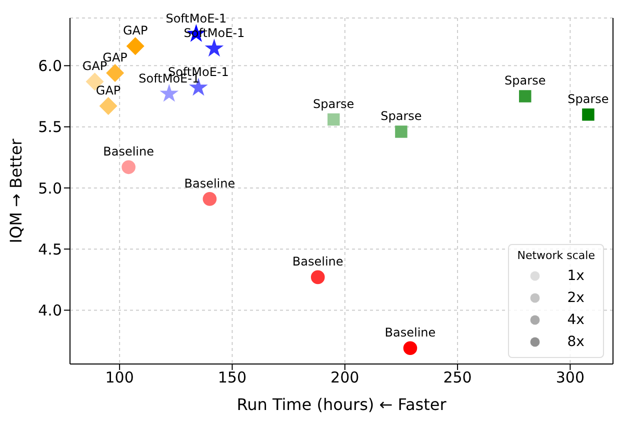  What do you see at coordinates (556, 255) in the screenshot?
I see `legend-title: Network scale` at bounding box center [556, 255].